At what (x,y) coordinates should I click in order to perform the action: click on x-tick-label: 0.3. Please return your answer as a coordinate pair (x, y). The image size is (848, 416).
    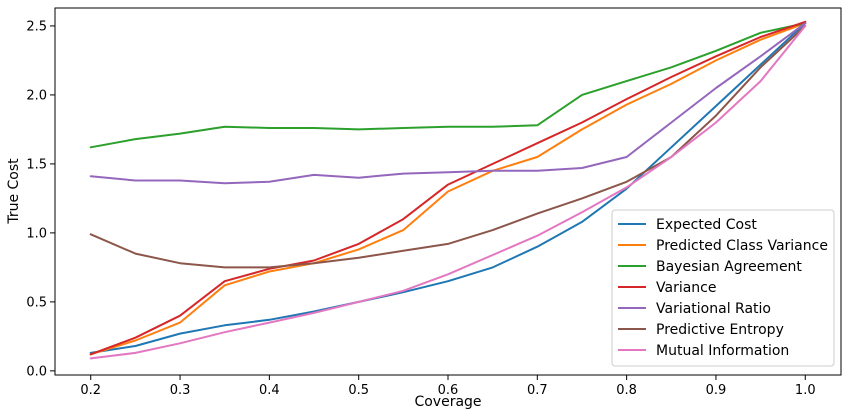
    Looking at the image, I should click on (180, 390).